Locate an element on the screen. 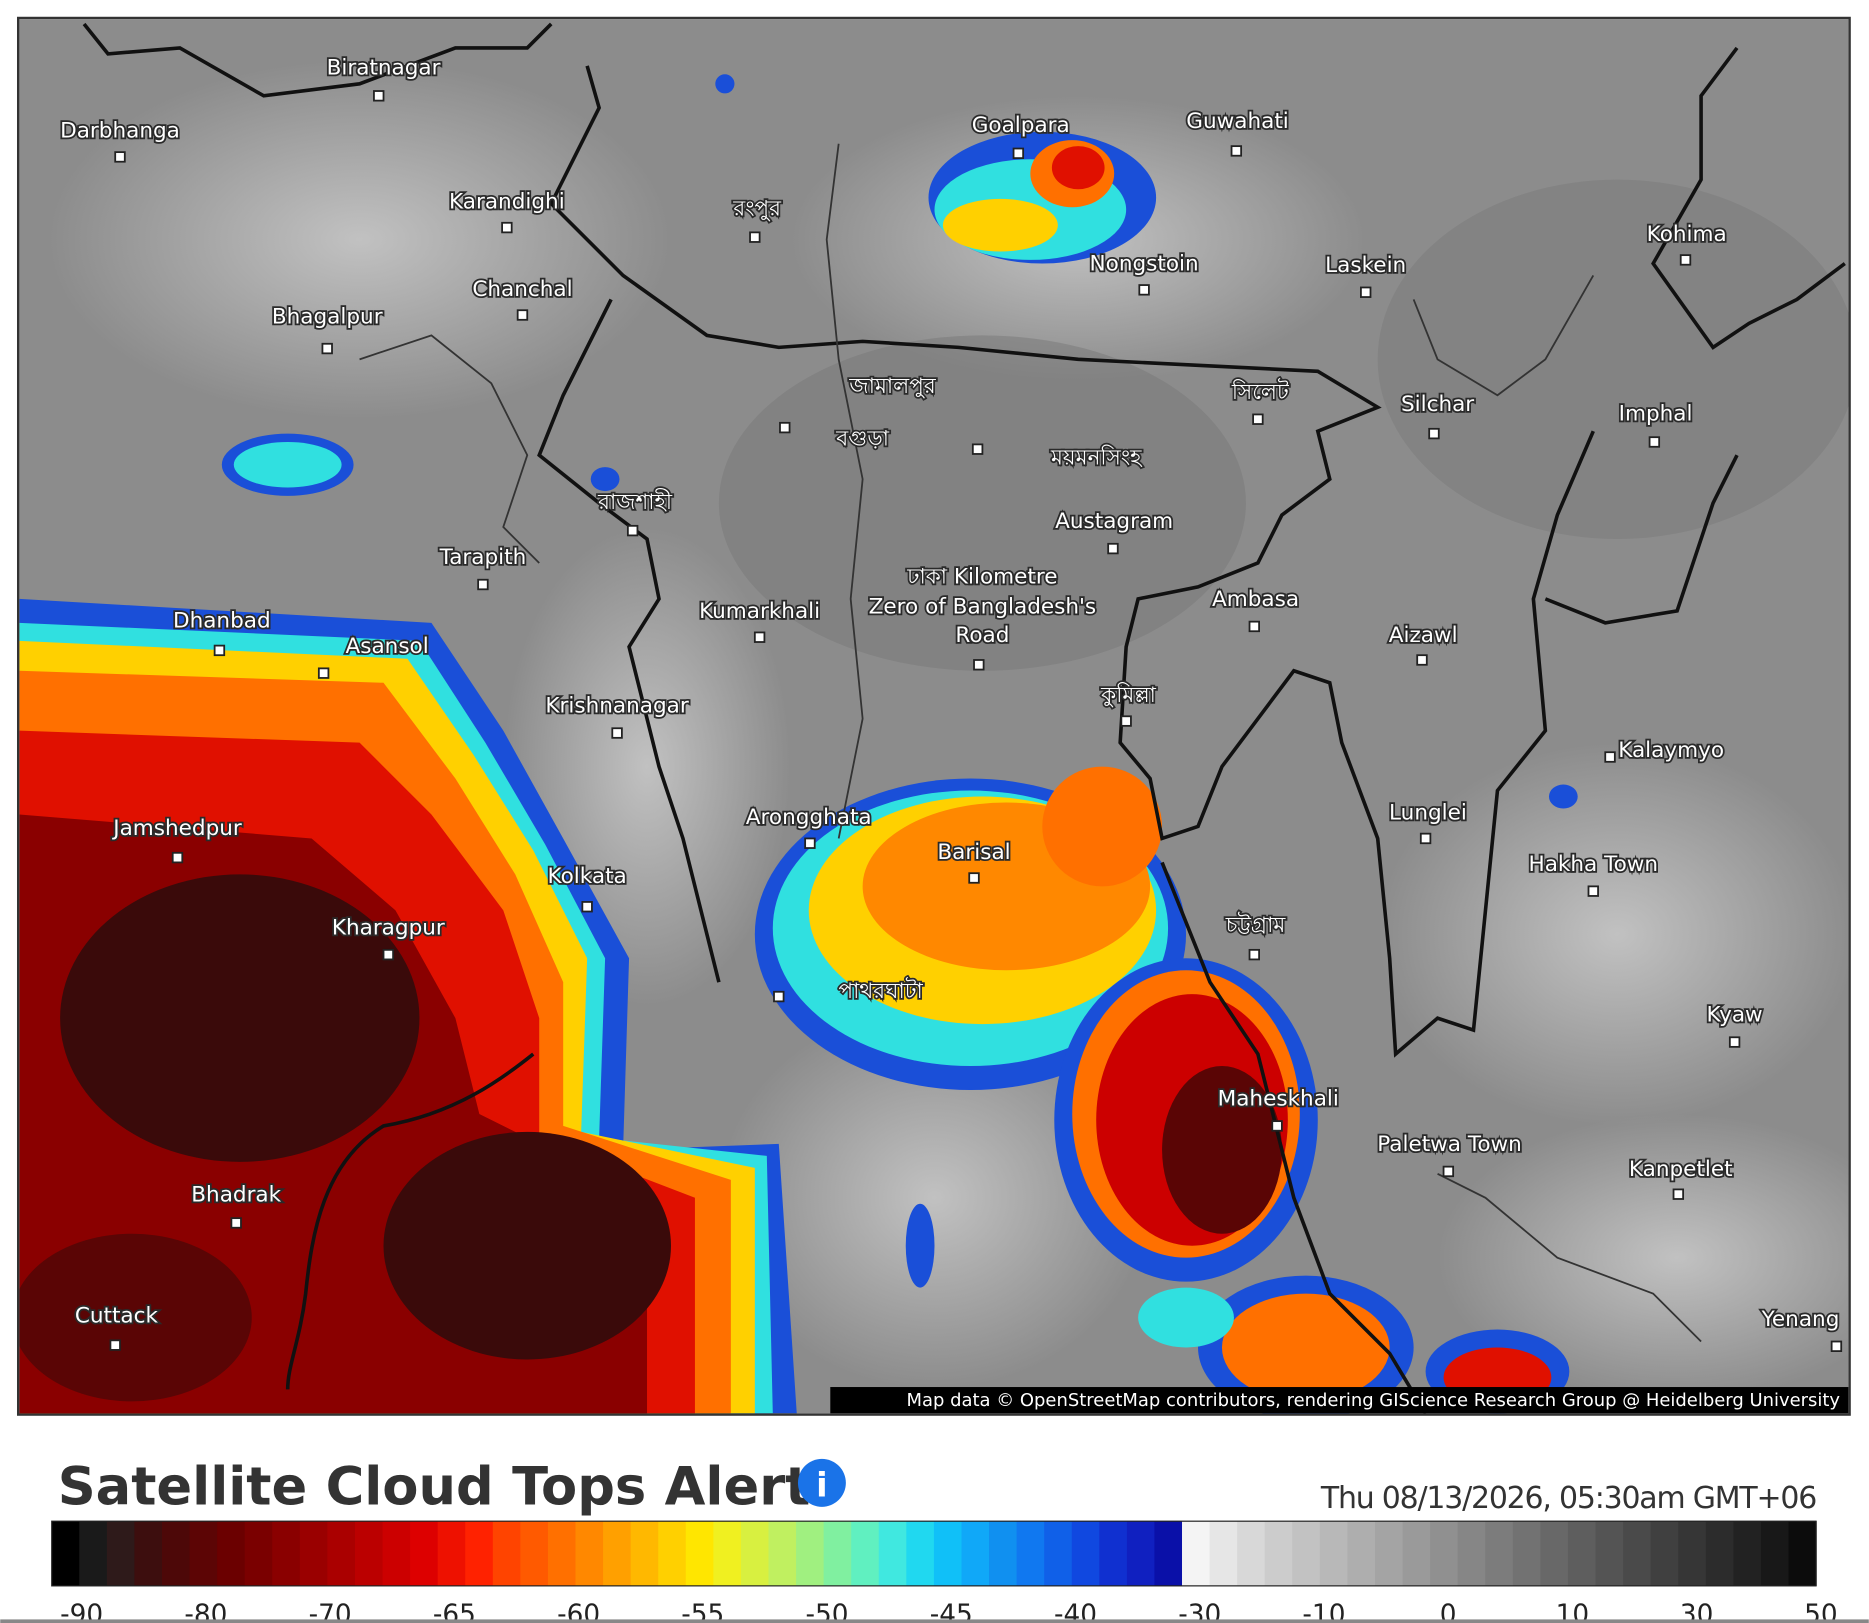 This screenshot has width=1869, height=1623. colorbar-tick-label: -45 is located at coordinates (951, 1611).